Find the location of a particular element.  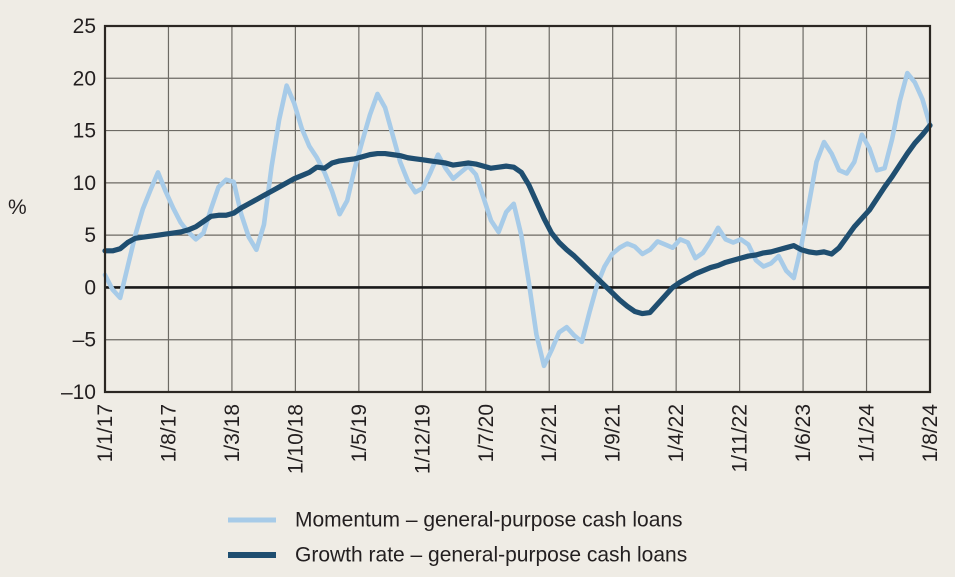

x-axis-tick-label: 1/7/20 is located at coordinates (486, 433).